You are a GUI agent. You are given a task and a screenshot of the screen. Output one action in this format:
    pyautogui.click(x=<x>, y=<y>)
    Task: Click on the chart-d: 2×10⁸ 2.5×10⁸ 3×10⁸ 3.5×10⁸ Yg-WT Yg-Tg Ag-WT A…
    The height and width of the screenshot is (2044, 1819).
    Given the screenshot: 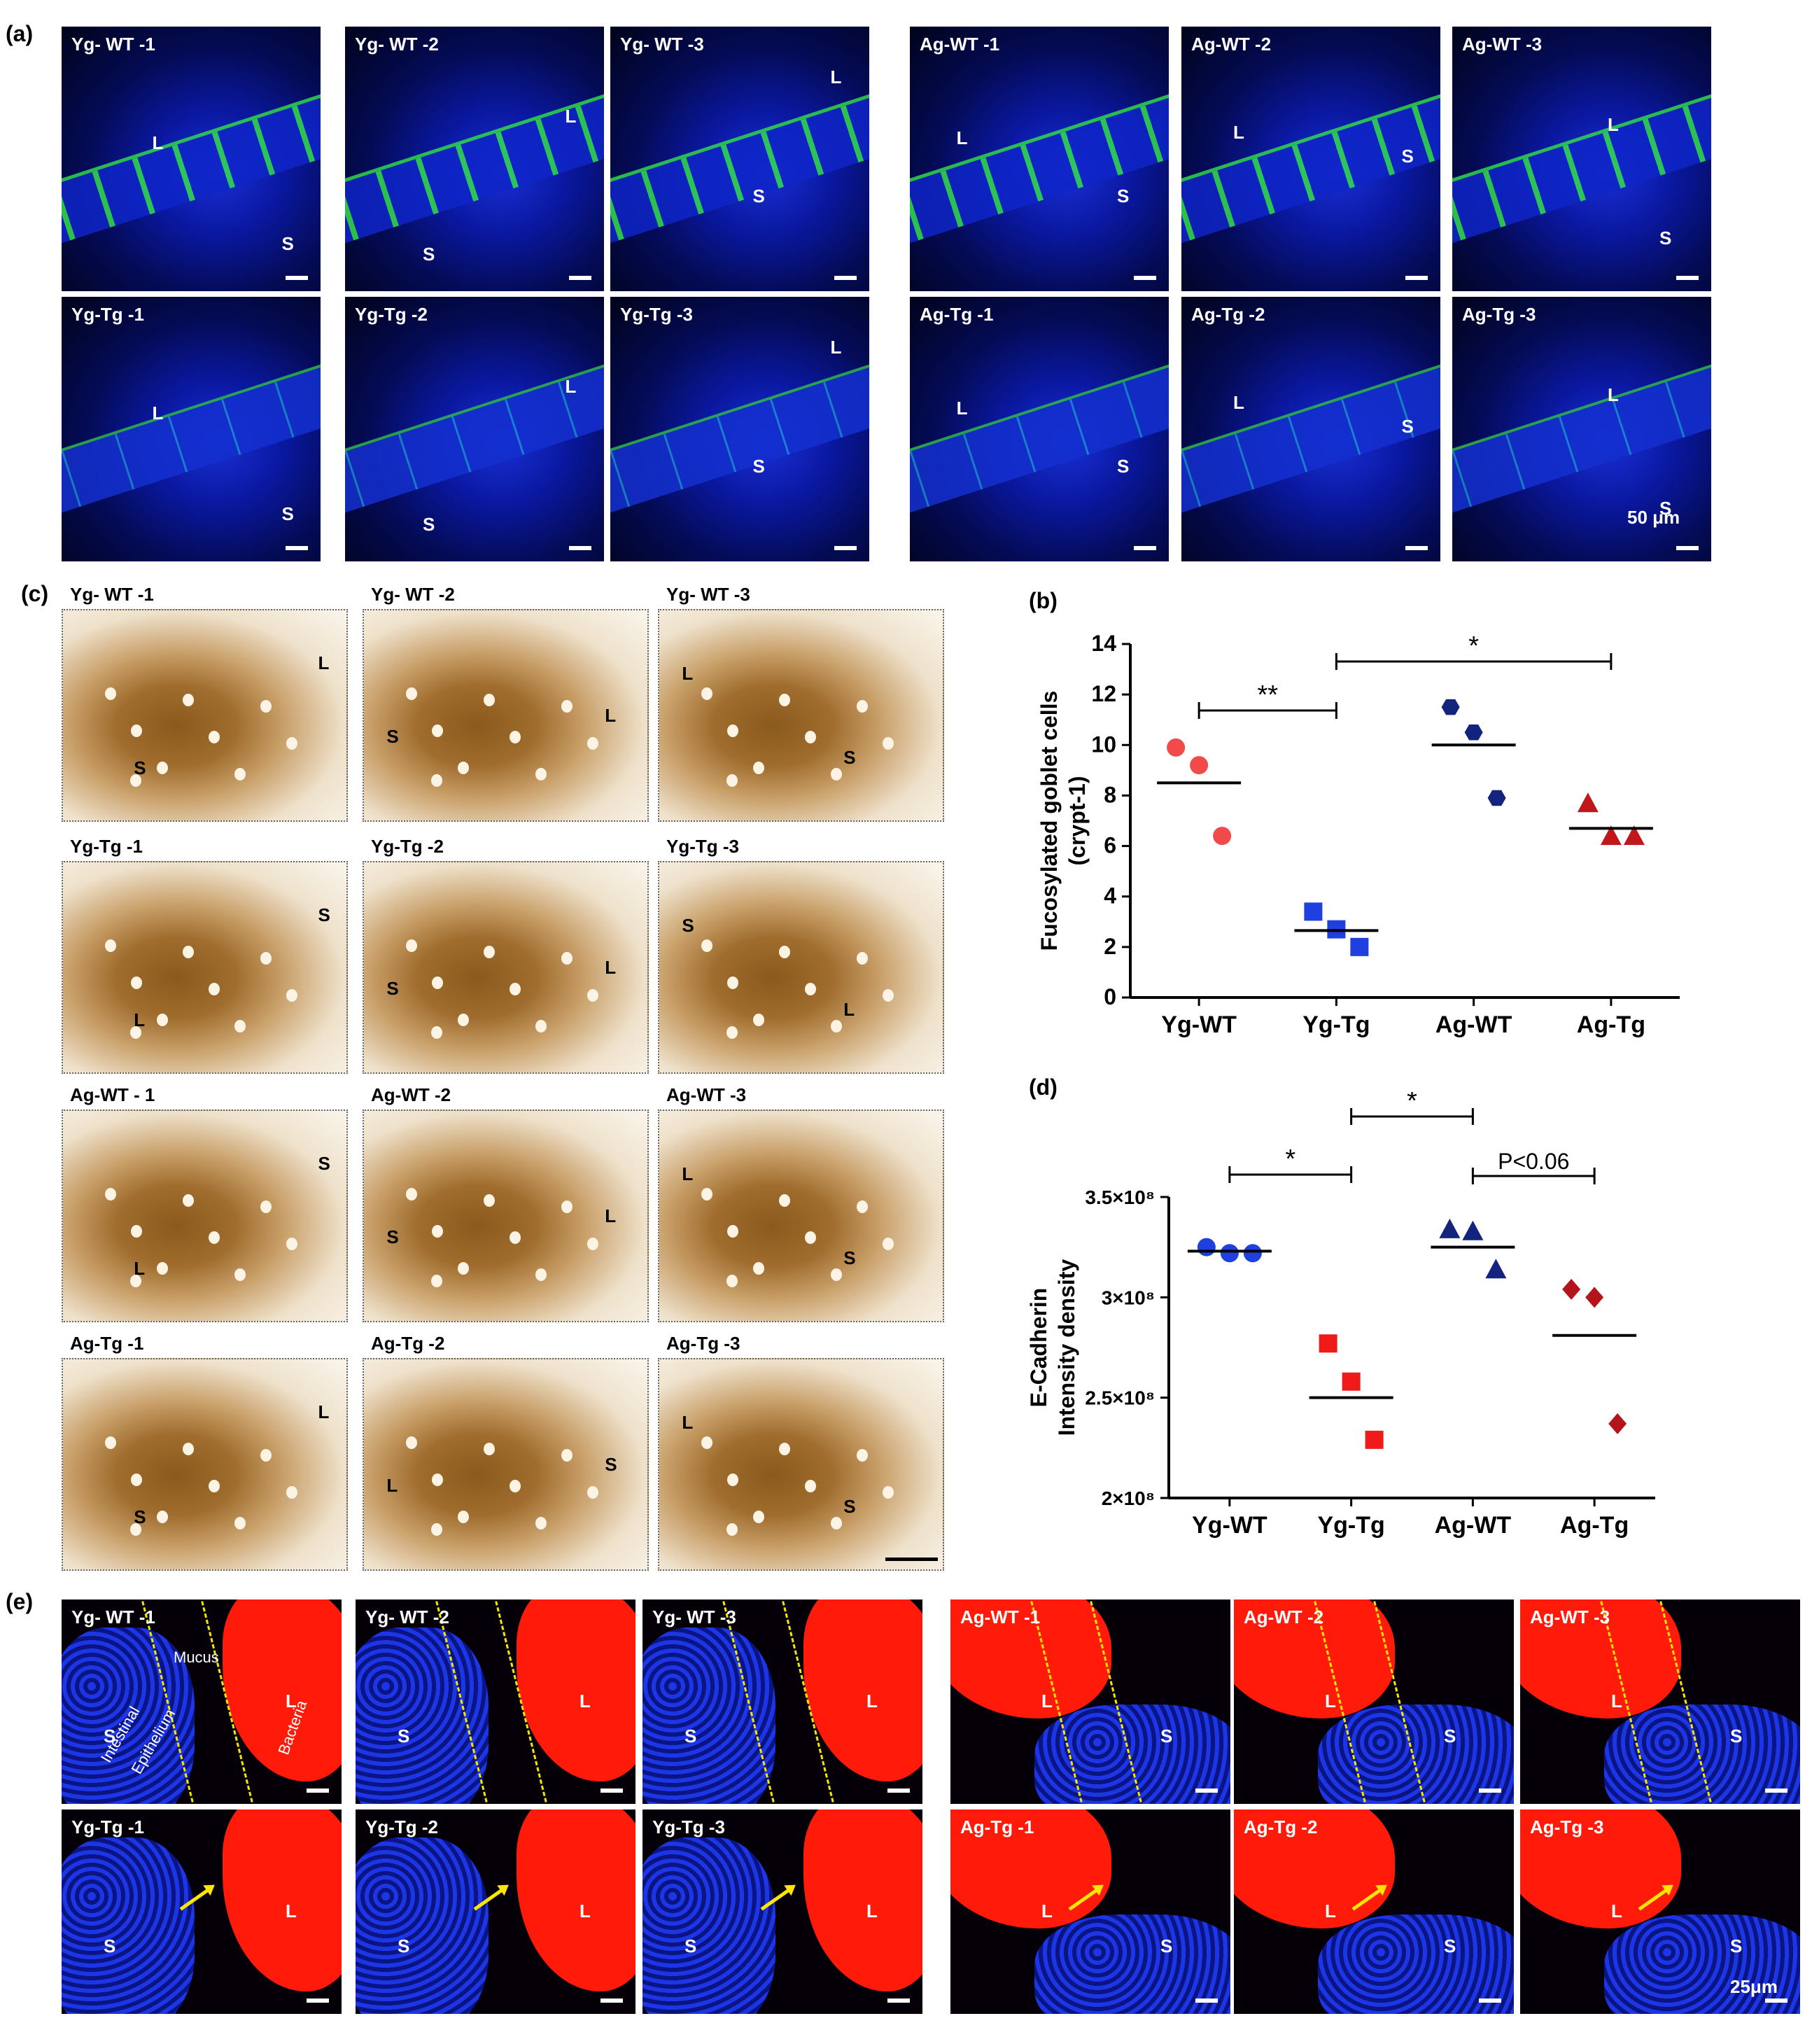 What is the action you would take?
    pyautogui.click(x=1340, y=1315)
    